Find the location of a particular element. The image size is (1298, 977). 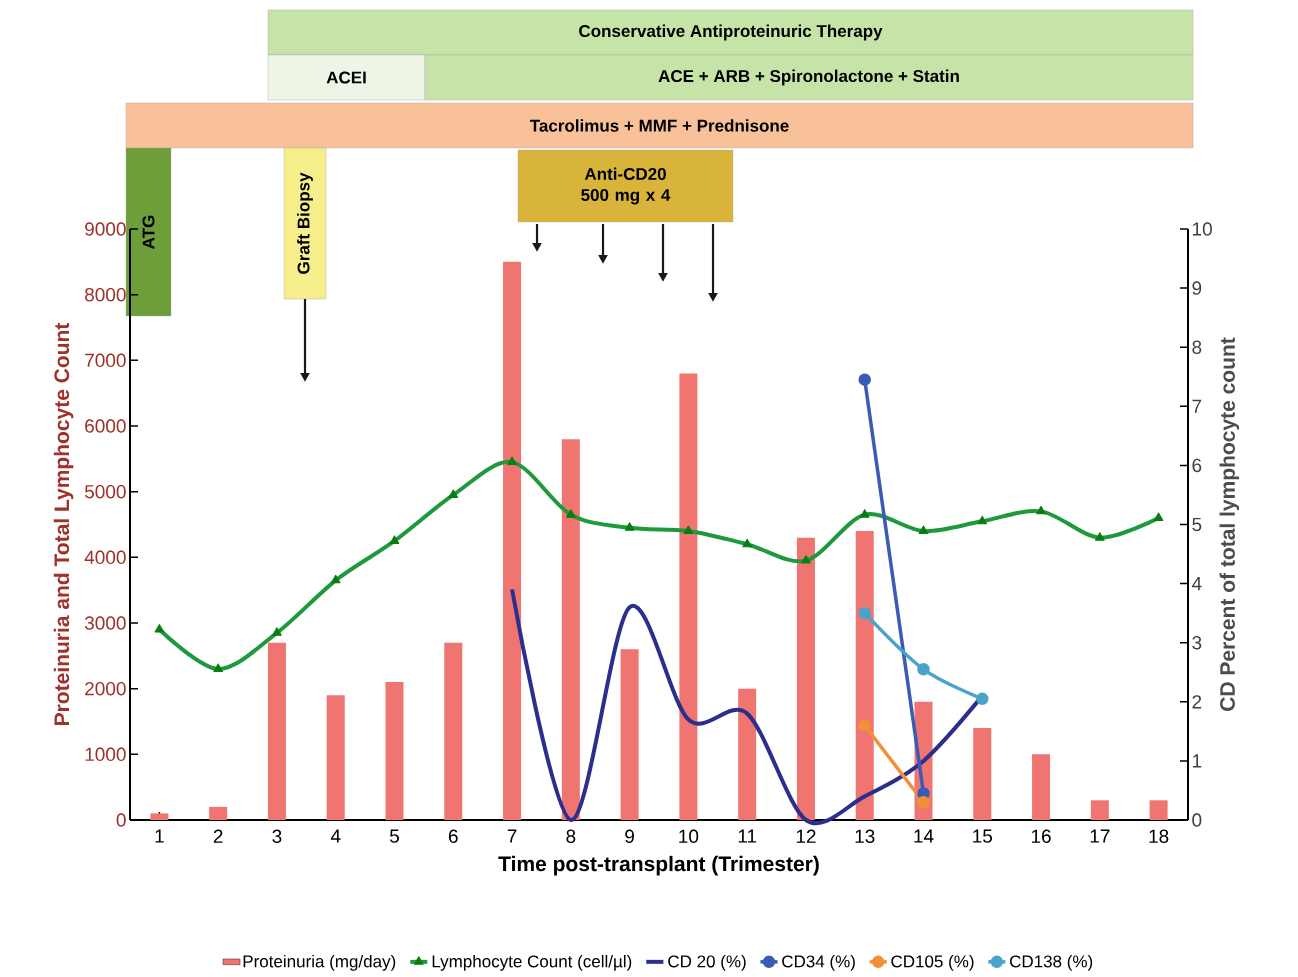

y2-tick-label: 4 is located at coordinates (1196, 584).